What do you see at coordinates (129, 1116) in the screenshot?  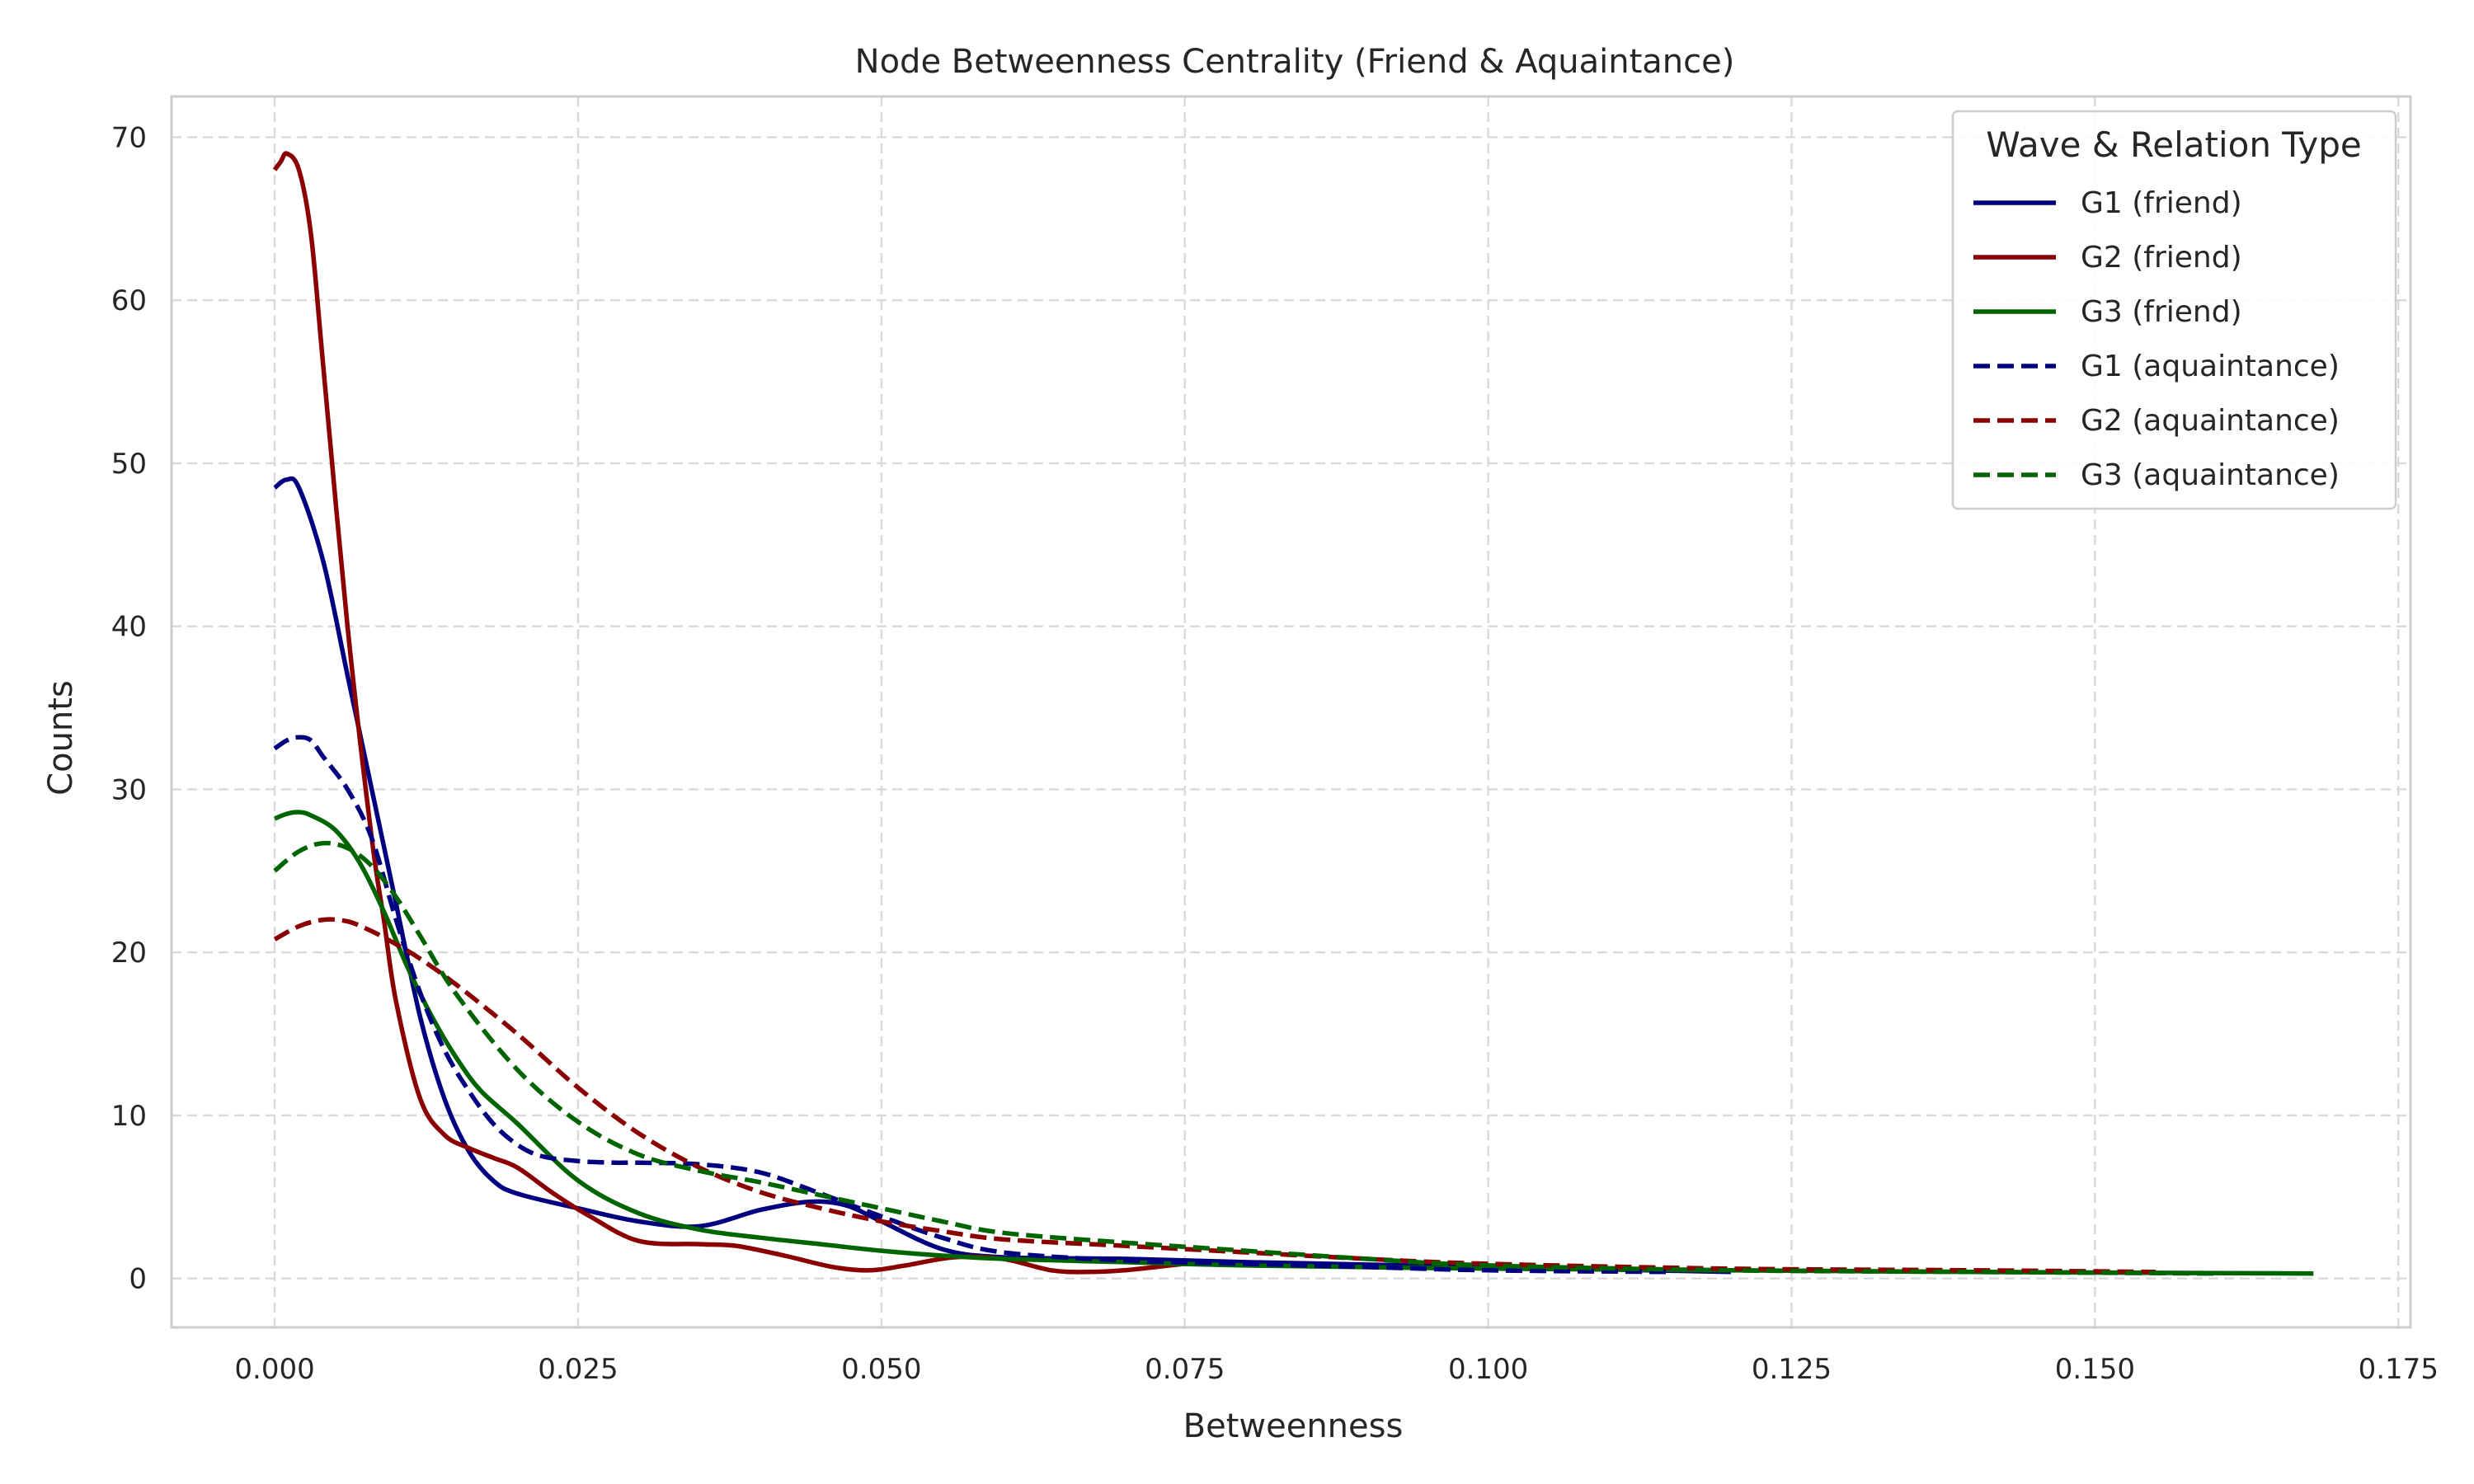 I see `y-tick-label: 10` at bounding box center [129, 1116].